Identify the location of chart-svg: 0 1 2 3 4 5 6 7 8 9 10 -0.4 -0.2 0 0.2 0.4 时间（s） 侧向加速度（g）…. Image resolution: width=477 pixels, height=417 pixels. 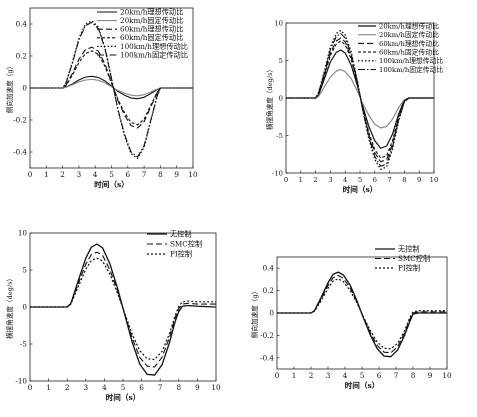
(351, 317).